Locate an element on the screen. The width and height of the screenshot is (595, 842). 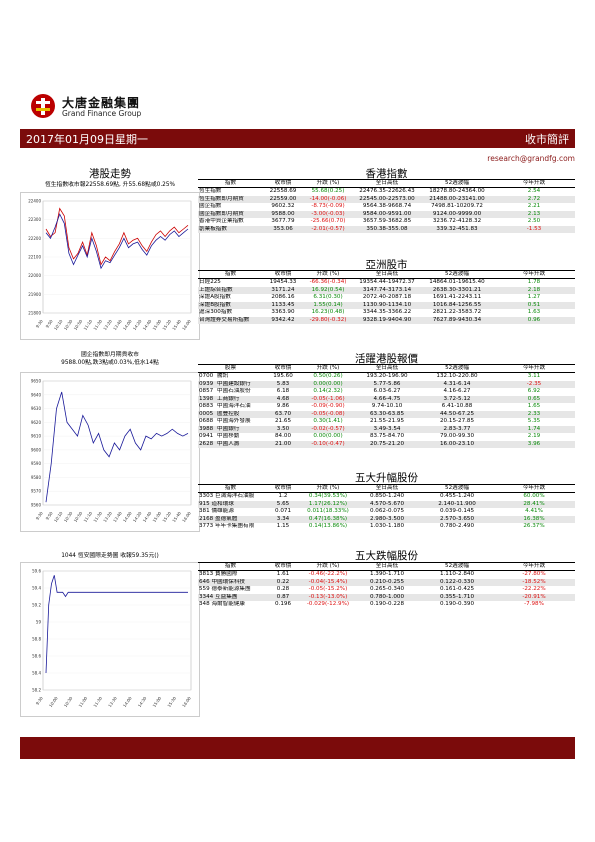
table-cell: 0.265-0.340 is located at coordinates (387, 589).